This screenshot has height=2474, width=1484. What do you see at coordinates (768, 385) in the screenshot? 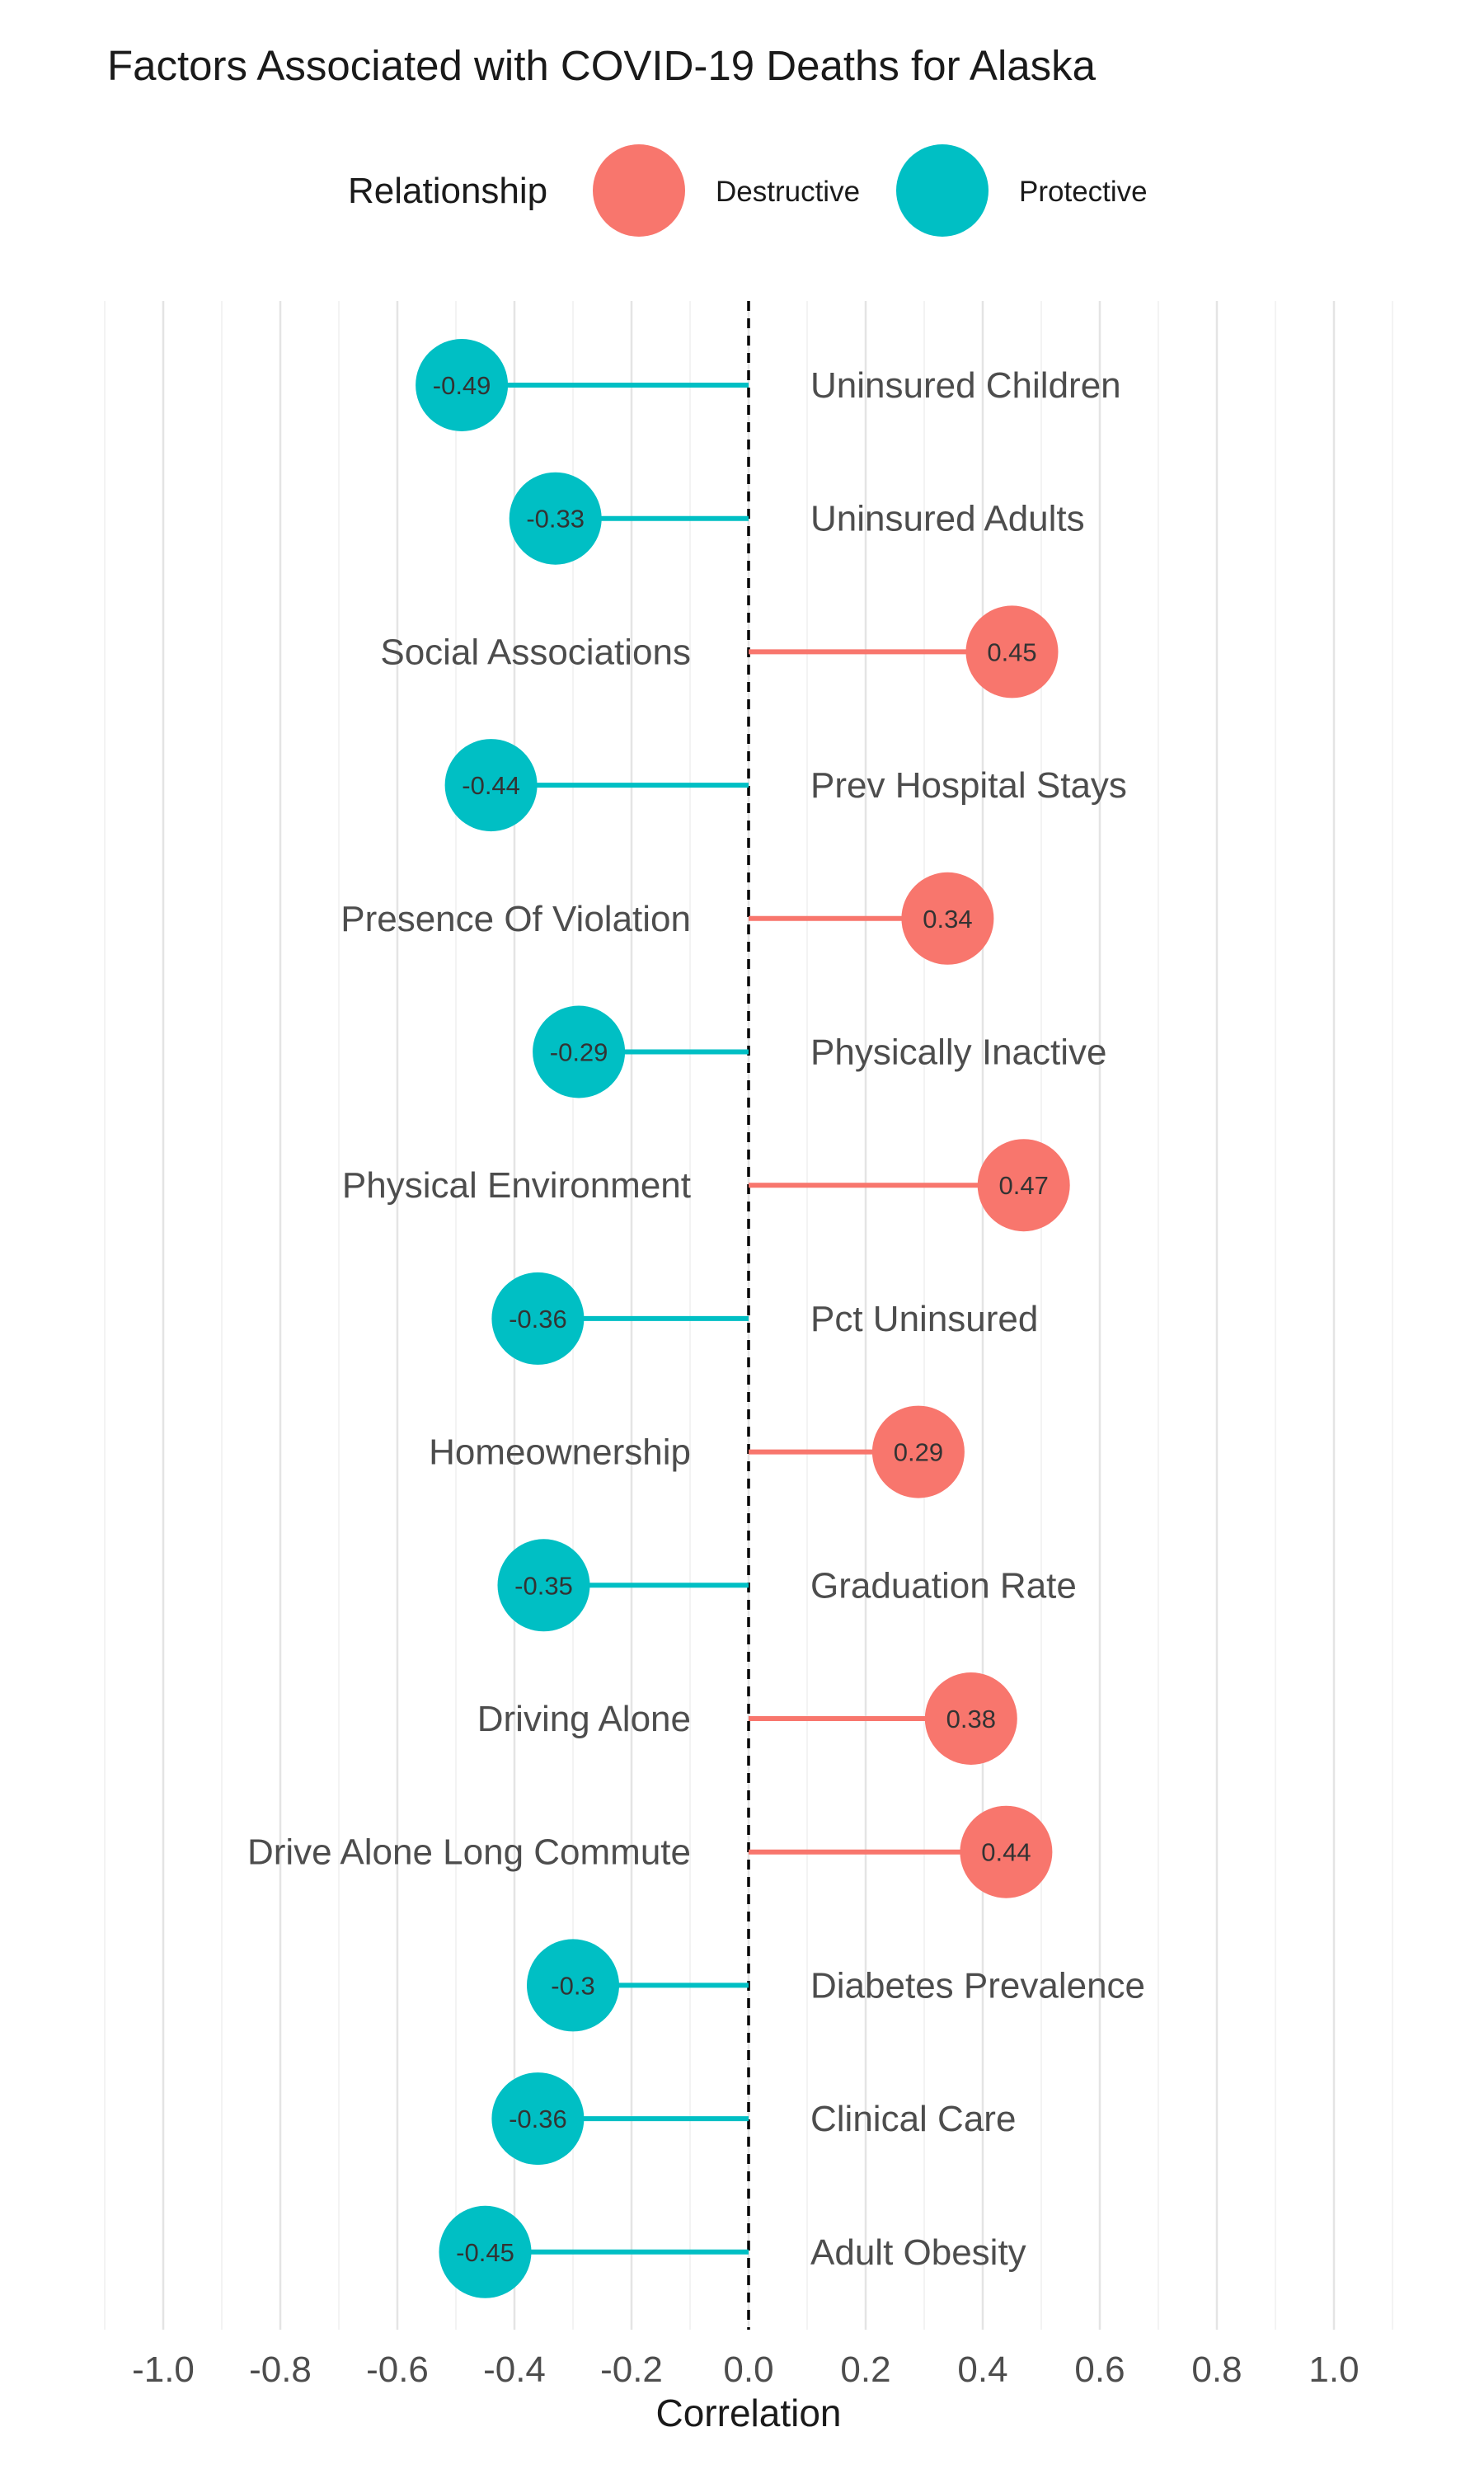
I see `lollipop-item: -0.49 Uninsured Children` at bounding box center [768, 385].